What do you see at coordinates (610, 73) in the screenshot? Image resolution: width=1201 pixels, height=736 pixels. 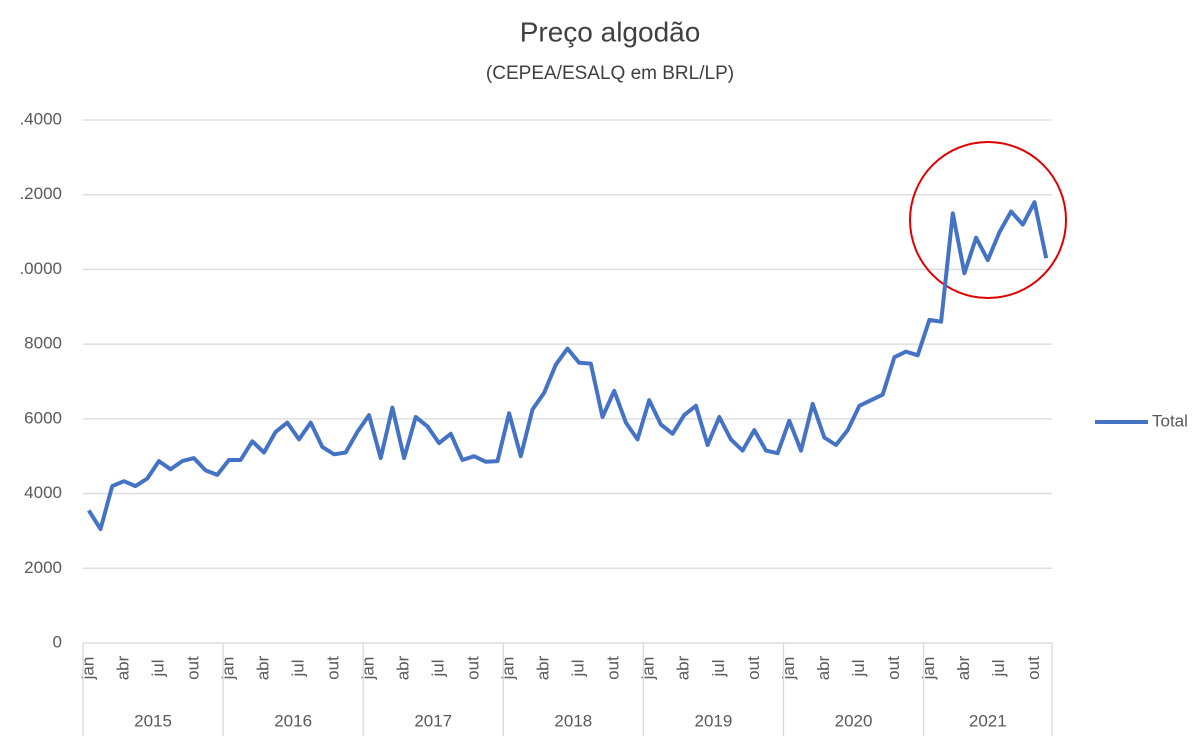 I see `chart-subtitle: (CEPEA/ESALQ em BRL/LP)` at bounding box center [610, 73].